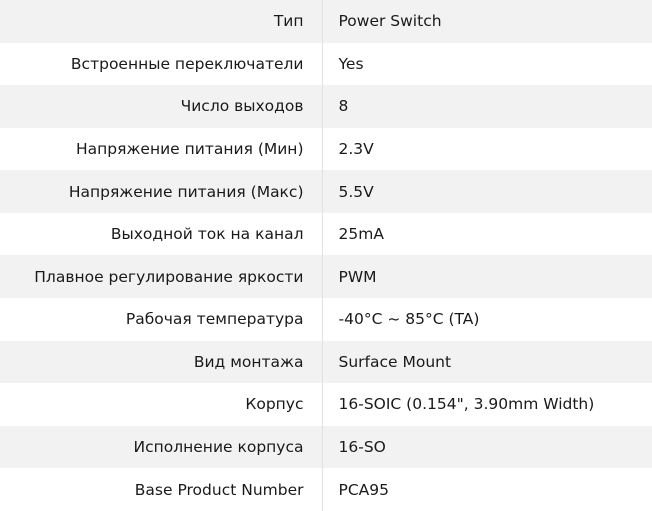 This screenshot has height=511, width=652. Describe the element at coordinates (326, 64) in the screenshot. I see `spec-row: Встроенные переключатели Yes` at that location.